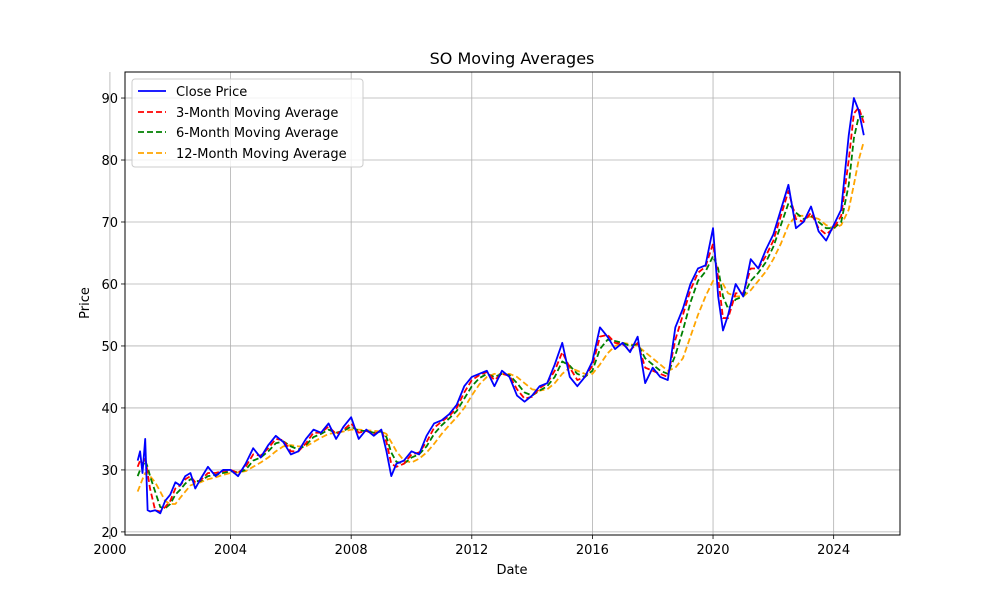  I want to click on legend-label-3-month: 3-Month Moving Average, so click(257, 113).